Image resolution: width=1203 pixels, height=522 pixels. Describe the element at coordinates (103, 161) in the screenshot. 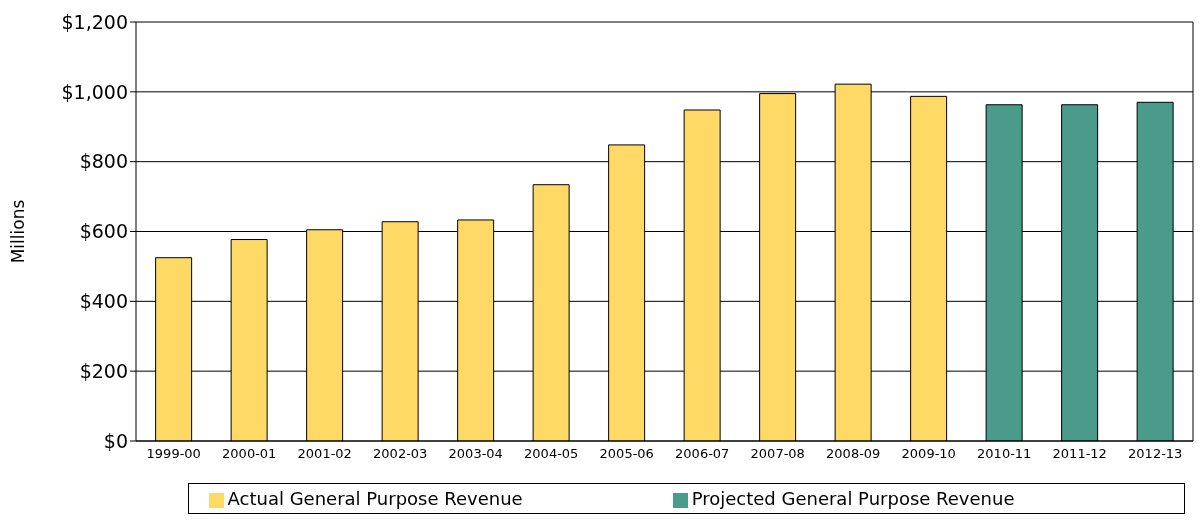

I see `y-tick-label: $800` at that location.